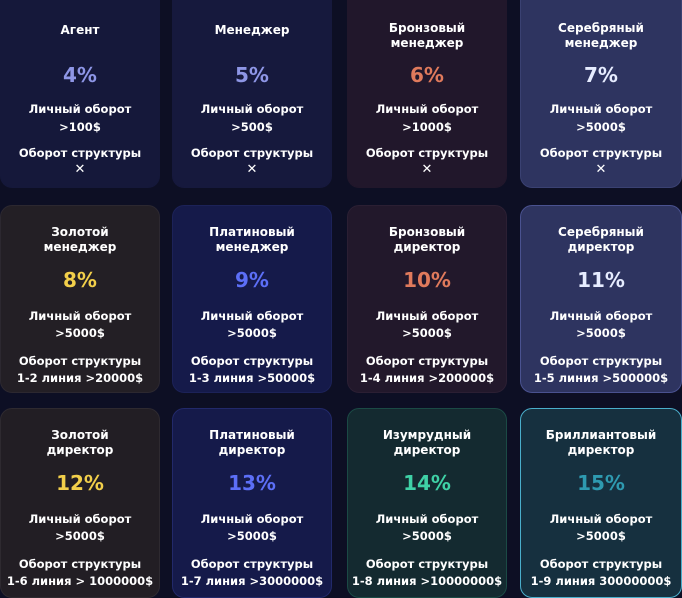 The image size is (682, 598). Describe the element at coordinates (80, 378) in the screenshot. I see `structure-turnover-value: 1-2 линия >20000$` at that location.